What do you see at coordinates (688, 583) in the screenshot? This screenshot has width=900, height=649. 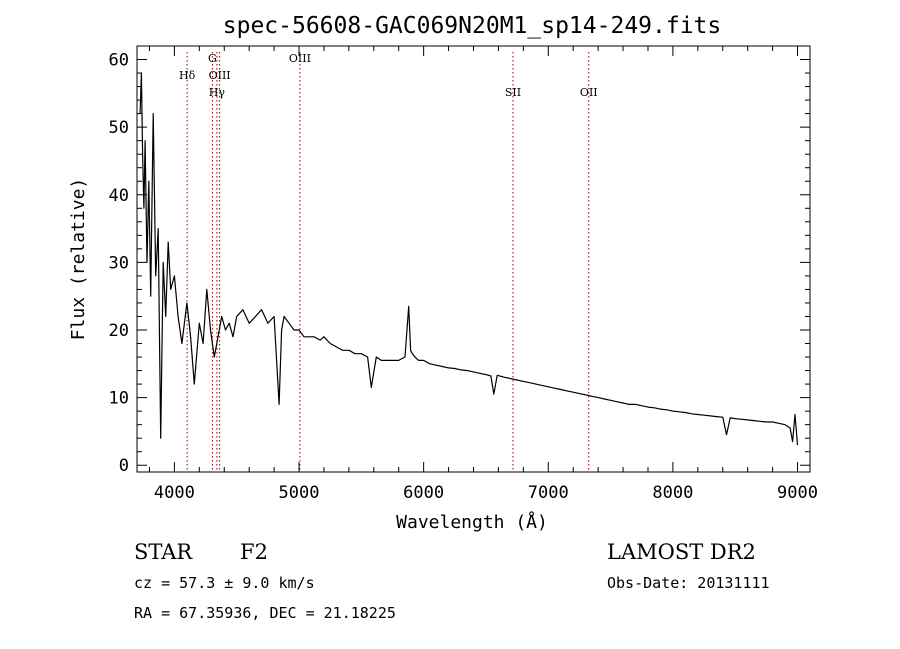 I see `observation-date: Obs-Date: 20131111` at bounding box center [688, 583].